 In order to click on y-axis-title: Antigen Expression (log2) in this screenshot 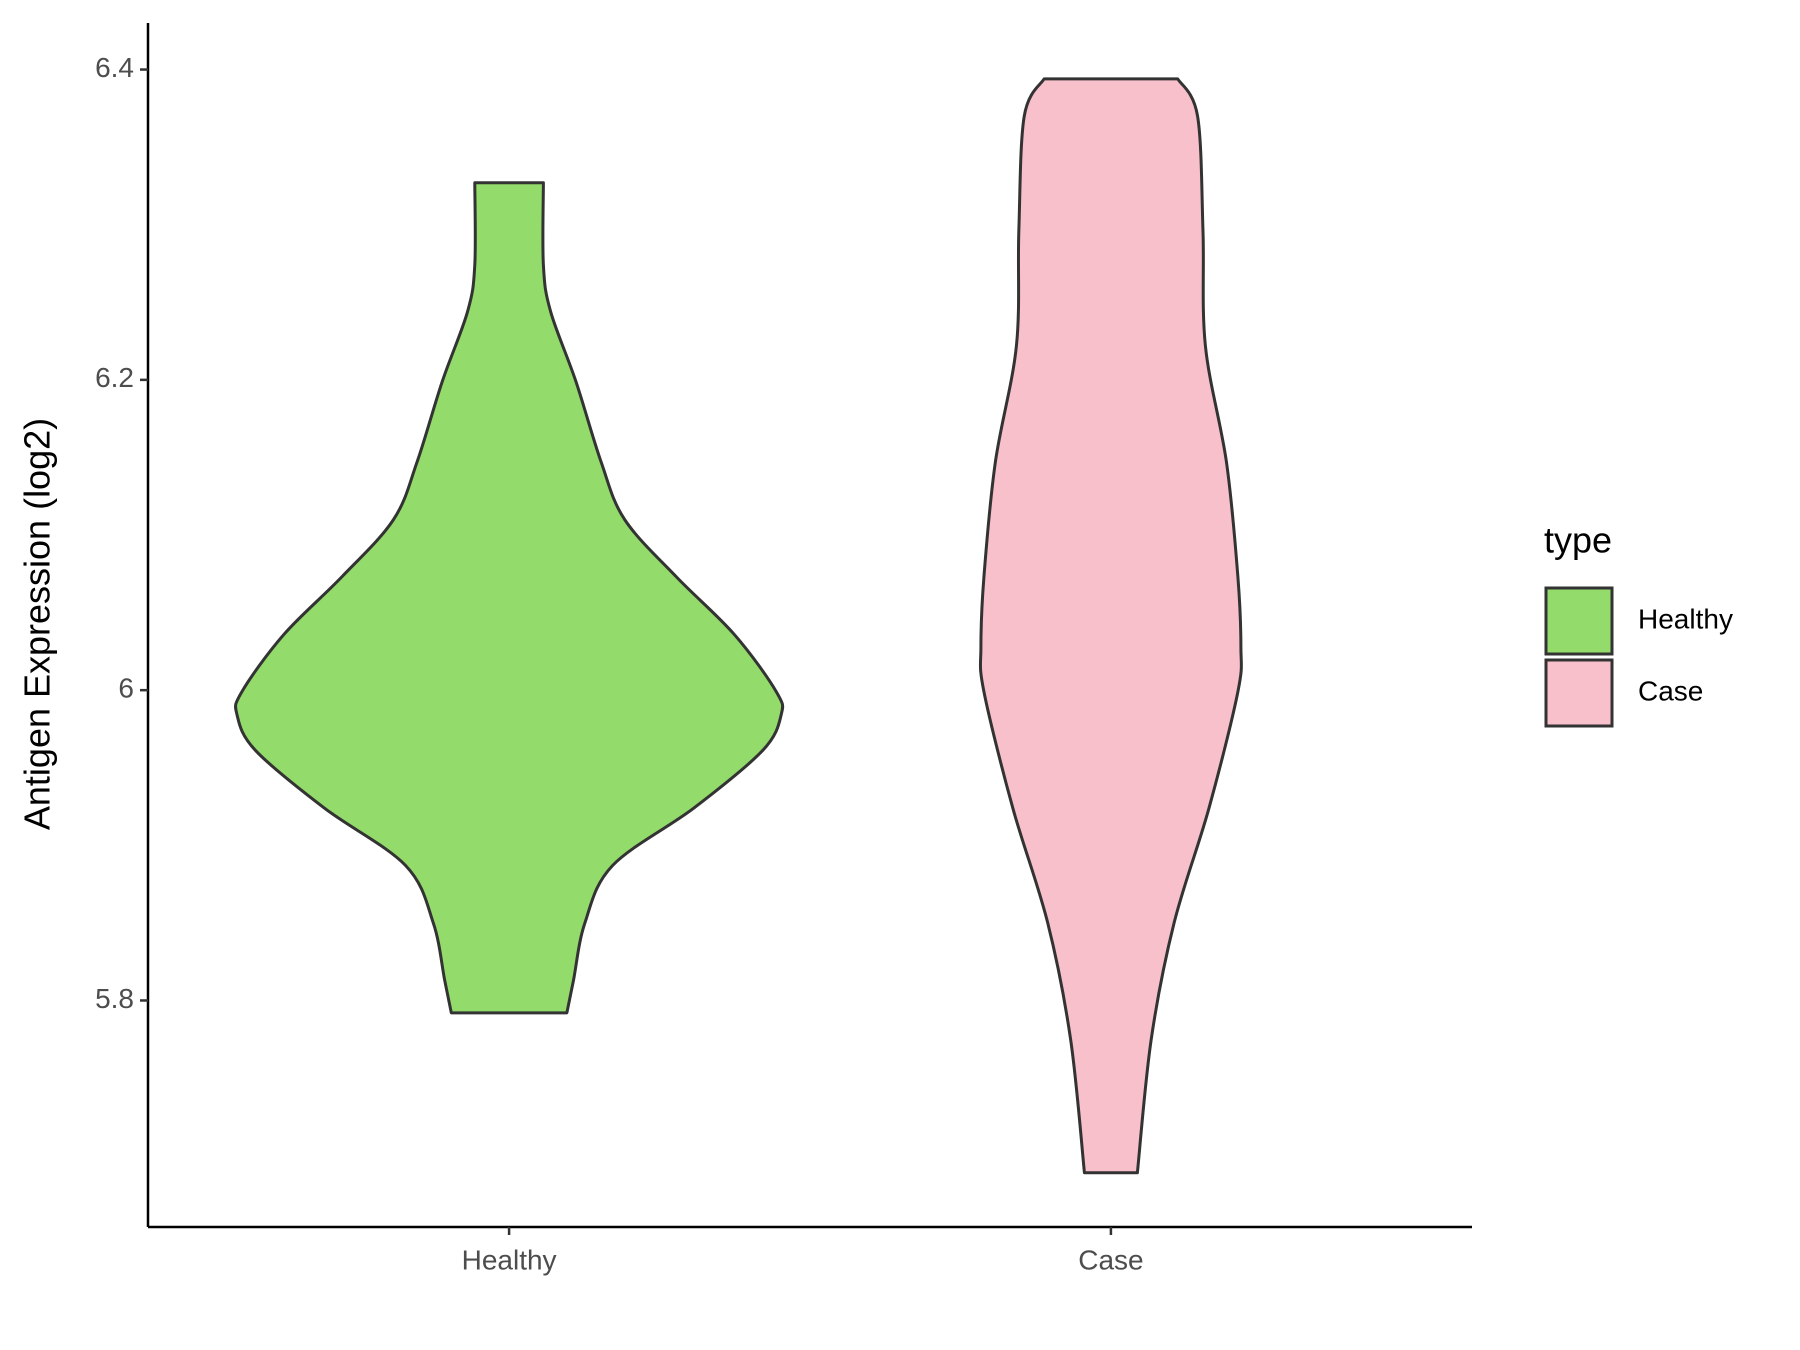, I will do `click(37, 624)`.